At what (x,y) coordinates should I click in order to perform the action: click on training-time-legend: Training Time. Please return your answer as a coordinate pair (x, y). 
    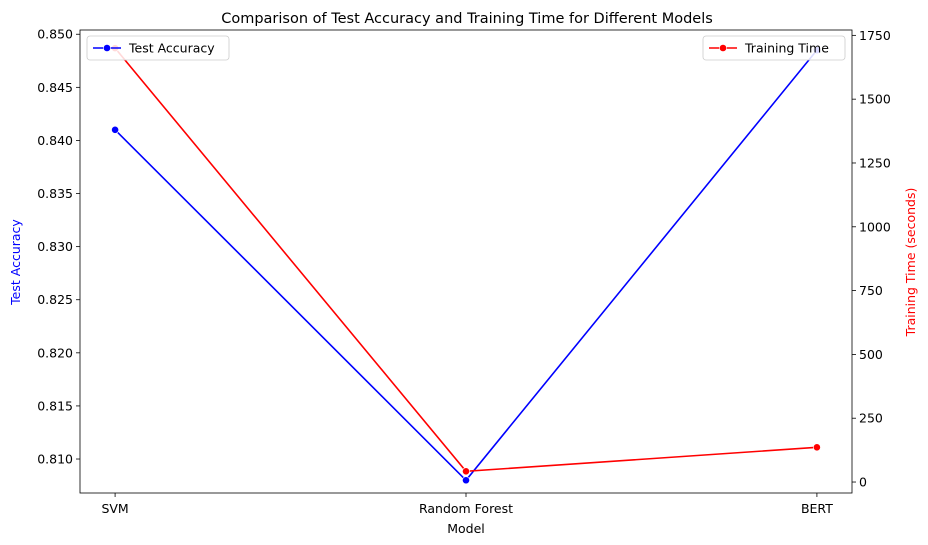
    Looking at the image, I should click on (774, 48).